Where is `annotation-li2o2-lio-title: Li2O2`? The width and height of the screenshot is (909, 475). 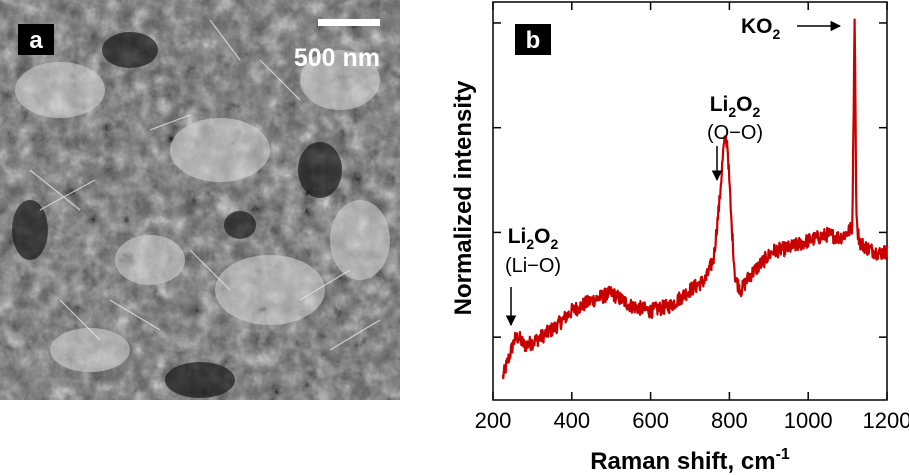 annotation-li2o2-lio-title: Li2O2 is located at coordinates (533, 238).